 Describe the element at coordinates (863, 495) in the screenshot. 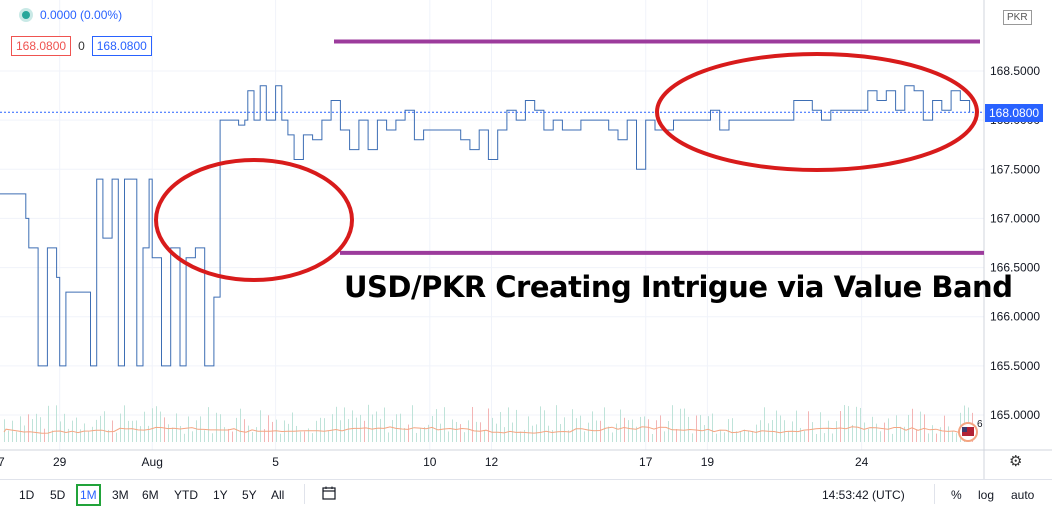

I see `utc-clock: 14:53:42 (UTC)` at that location.